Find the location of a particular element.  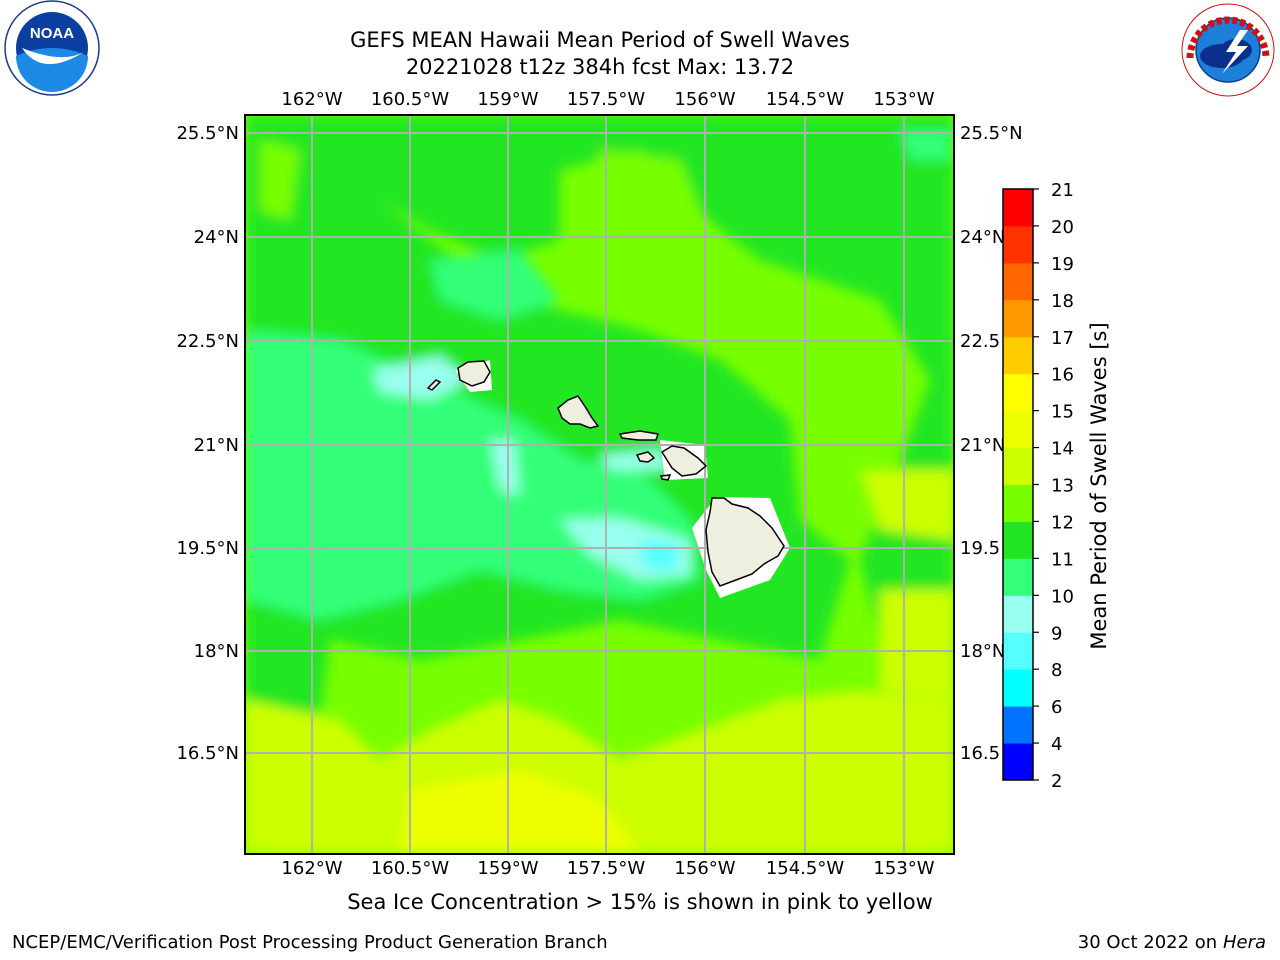

colorbar-tick-label: 12 is located at coordinates (1062, 522).